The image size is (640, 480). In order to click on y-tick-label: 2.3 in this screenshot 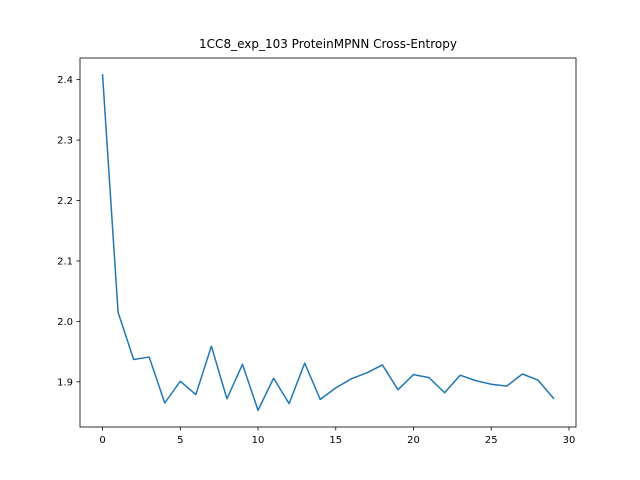, I will do `click(65, 141)`.